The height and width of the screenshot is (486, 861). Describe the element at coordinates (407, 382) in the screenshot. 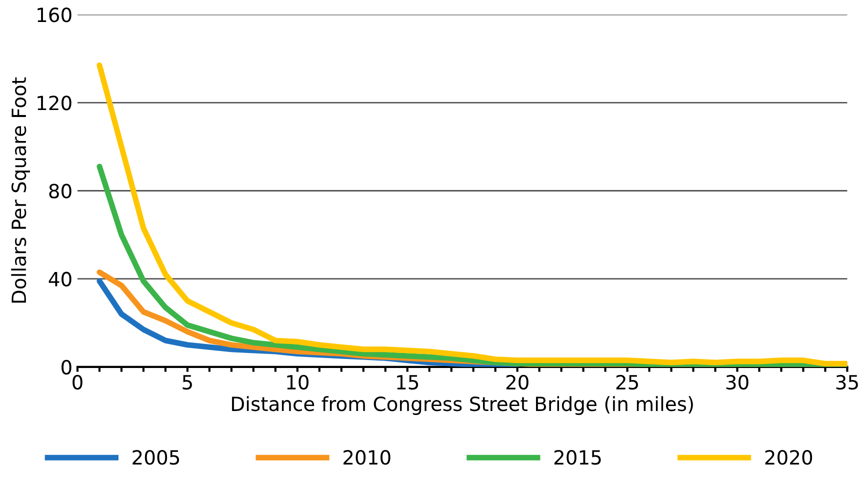

I see `x-tick-label: 15` at that location.